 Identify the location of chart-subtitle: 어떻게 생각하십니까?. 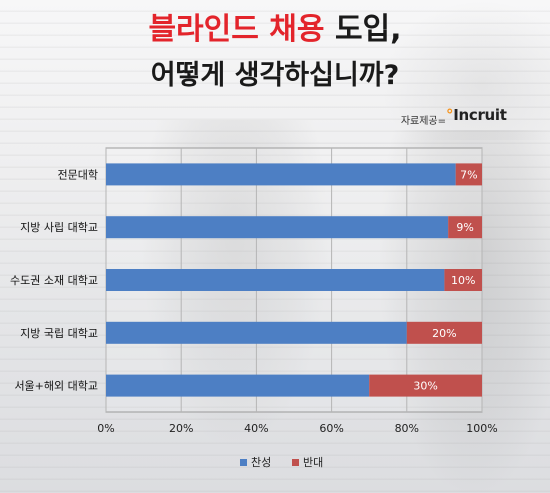
(275, 75).